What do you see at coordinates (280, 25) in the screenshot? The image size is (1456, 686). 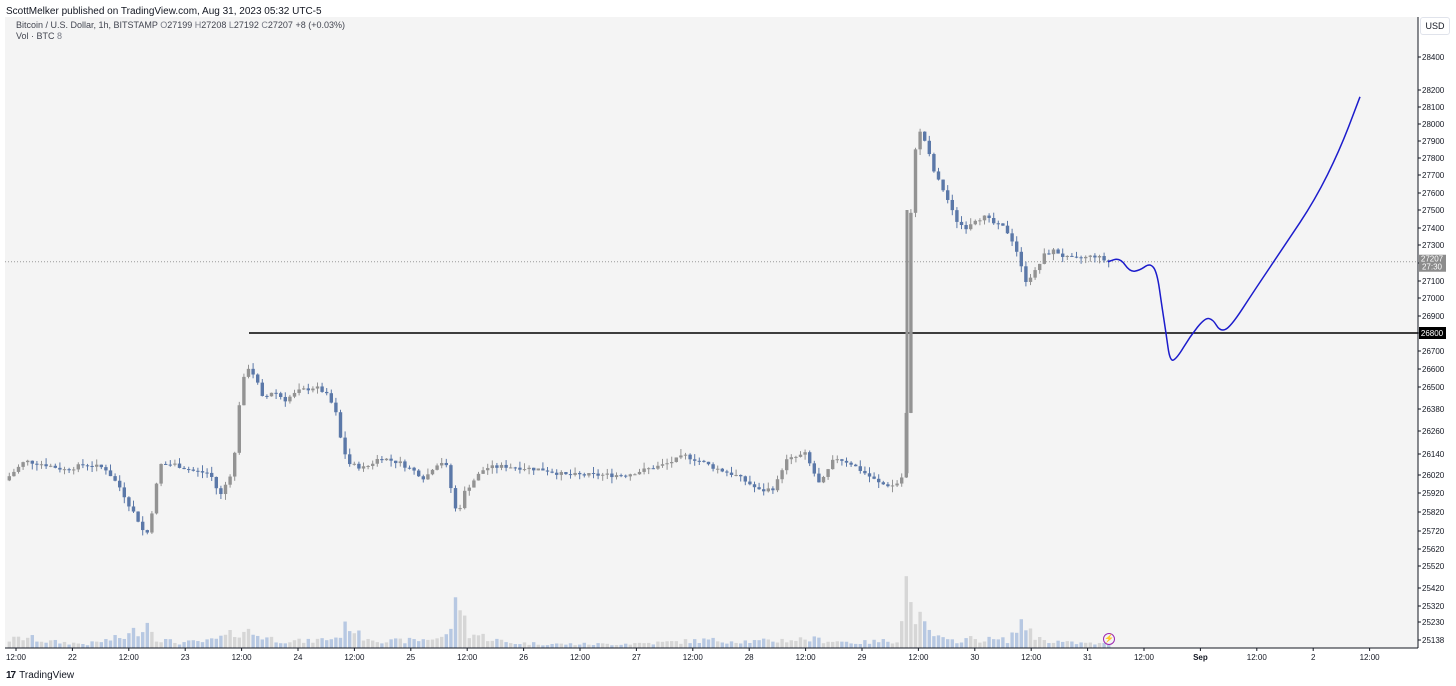 I see `close-value: 27207` at bounding box center [280, 25].